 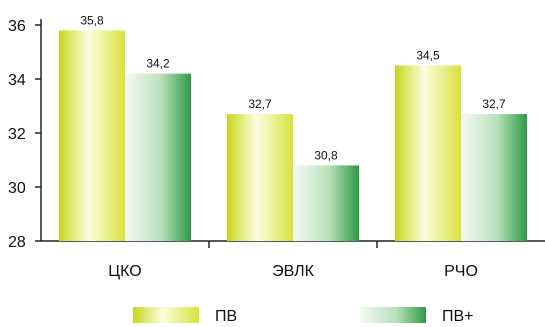 What do you see at coordinates (428, 56) in the screenshot?
I see `data-label: 34,5` at bounding box center [428, 56].